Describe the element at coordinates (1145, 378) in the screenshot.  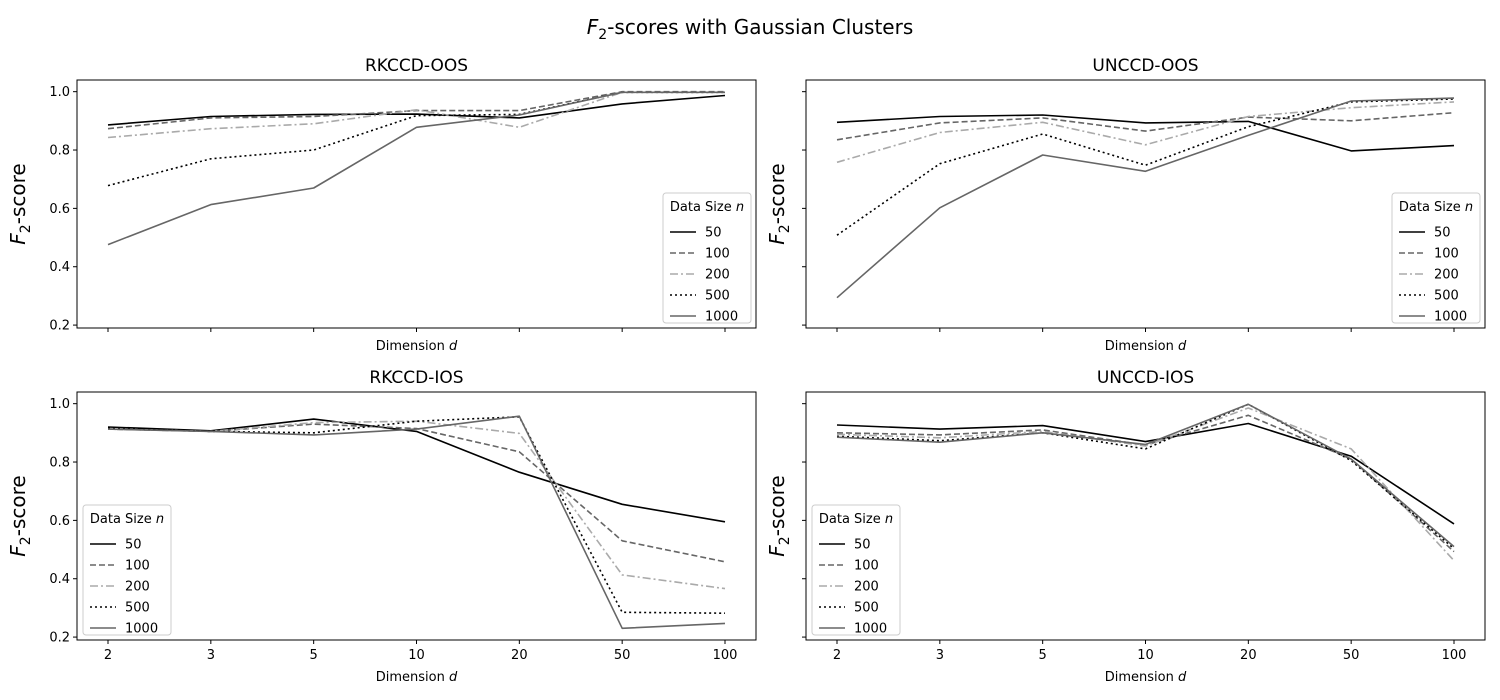
I see `subplot-title: UNCCD-IOS` at that location.